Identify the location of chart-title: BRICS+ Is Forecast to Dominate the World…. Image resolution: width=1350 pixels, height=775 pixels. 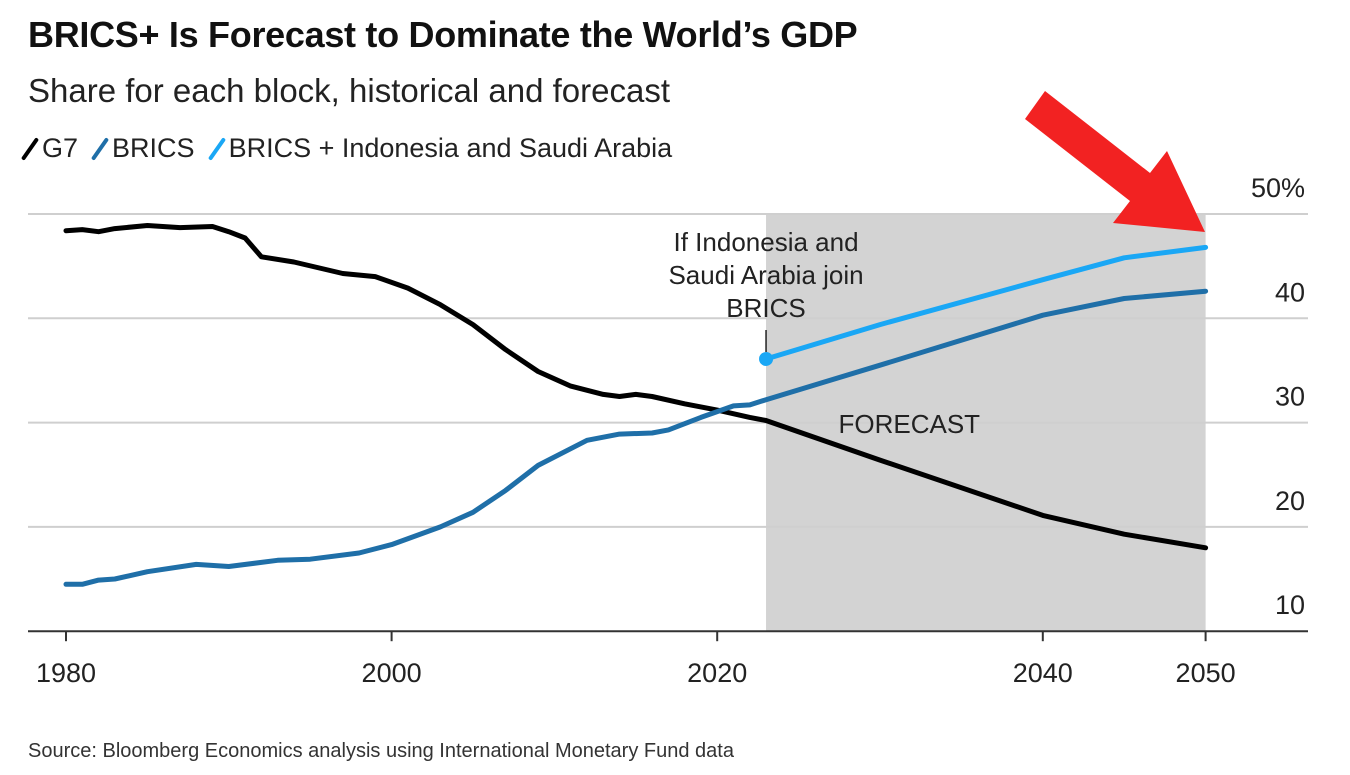
(443, 34).